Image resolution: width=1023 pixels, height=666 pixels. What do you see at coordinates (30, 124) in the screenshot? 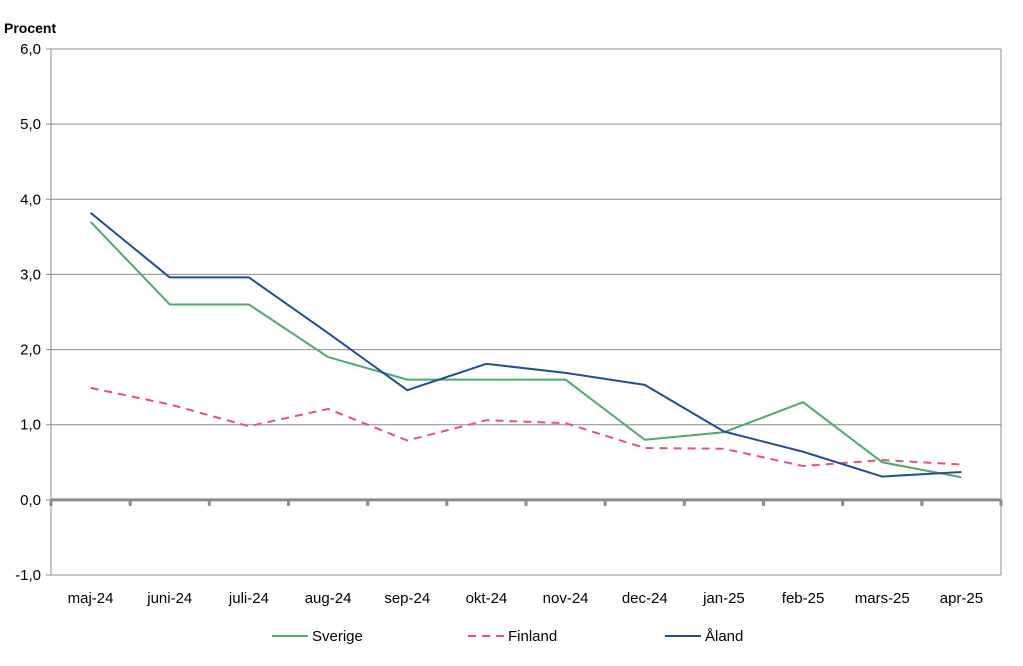
I see `y-tick-label: 5,0` at bounding box center [30, 124].